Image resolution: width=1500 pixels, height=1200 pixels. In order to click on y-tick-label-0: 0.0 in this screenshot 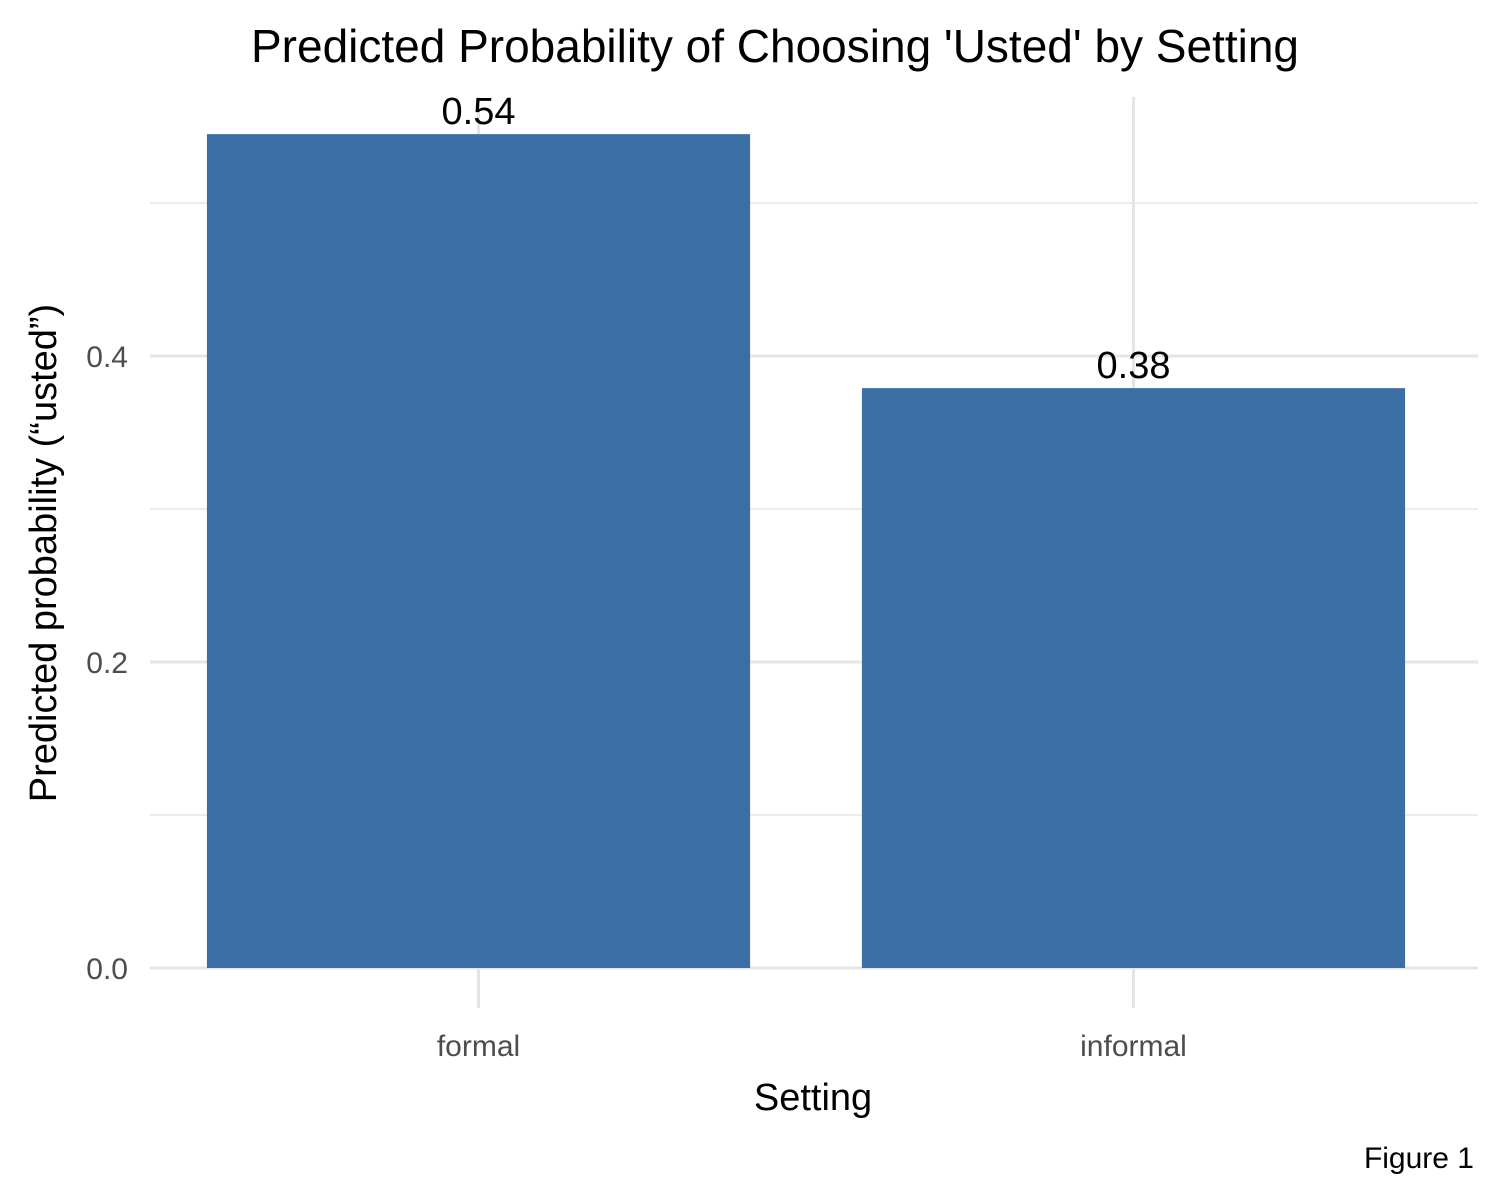, I will do `click(107, 969)`.